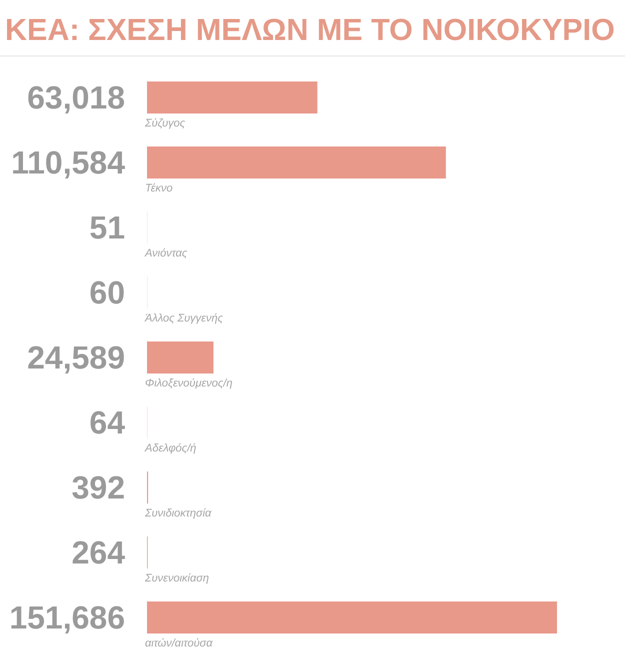  I want to click on data-label: 60, so click(107, 292).